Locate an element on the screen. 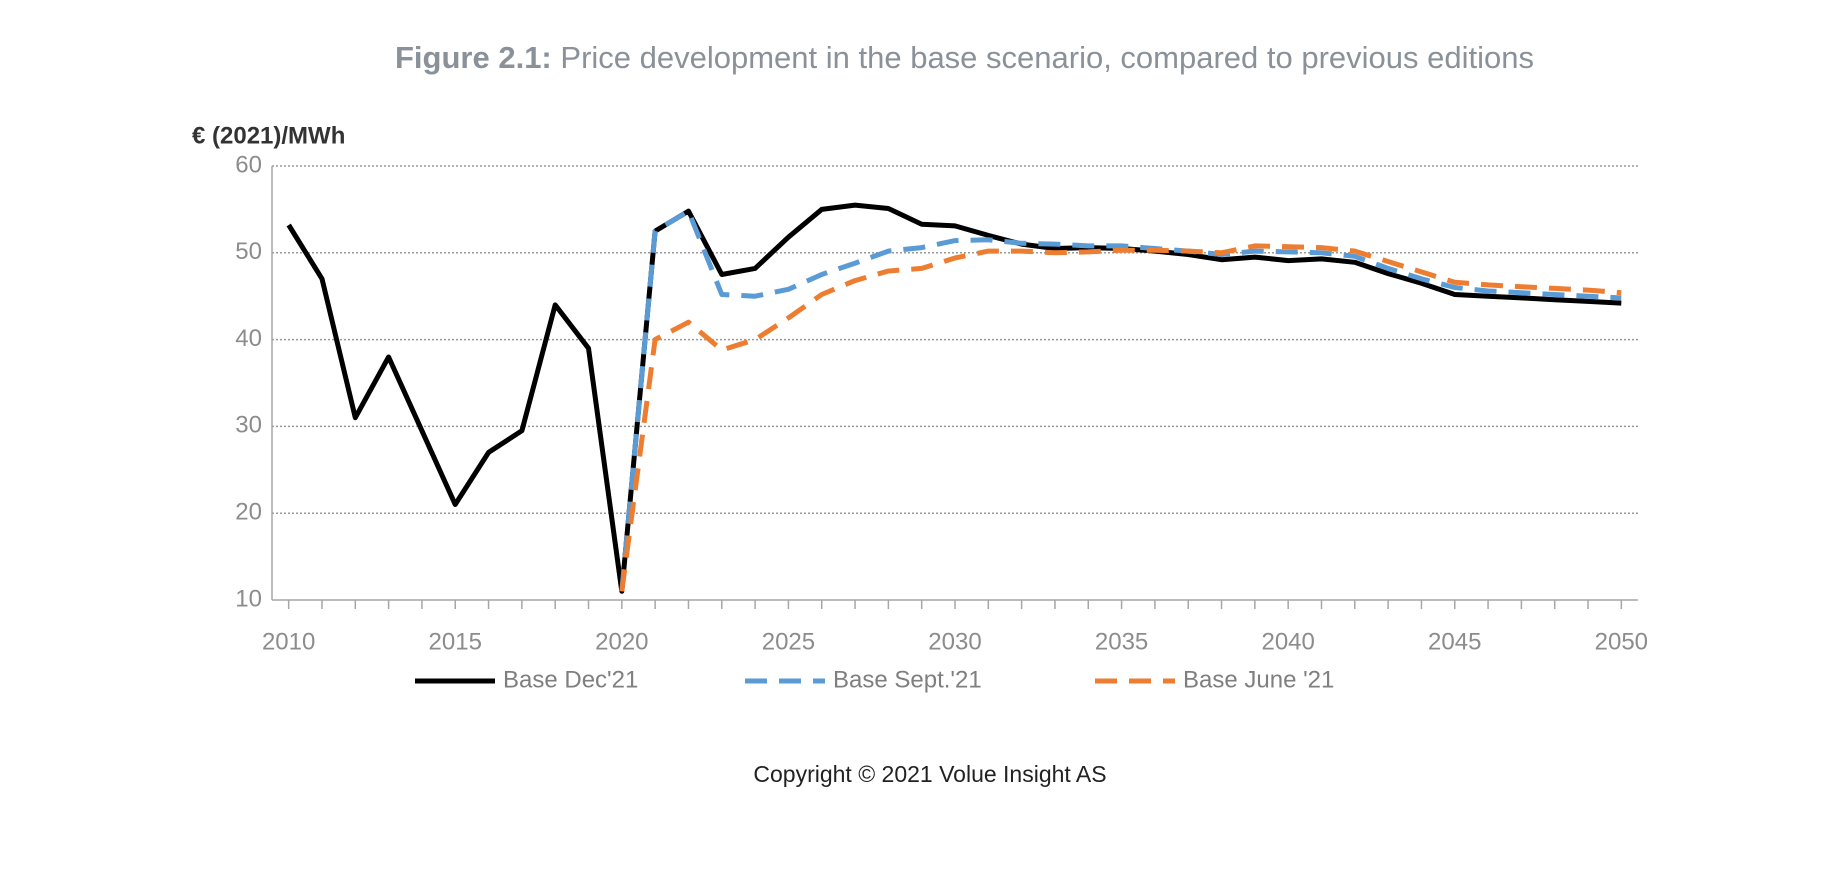 This screenshot has height=880, width=1829. legend-label: Base Sept.'21 is located at coordinates (907, 679).